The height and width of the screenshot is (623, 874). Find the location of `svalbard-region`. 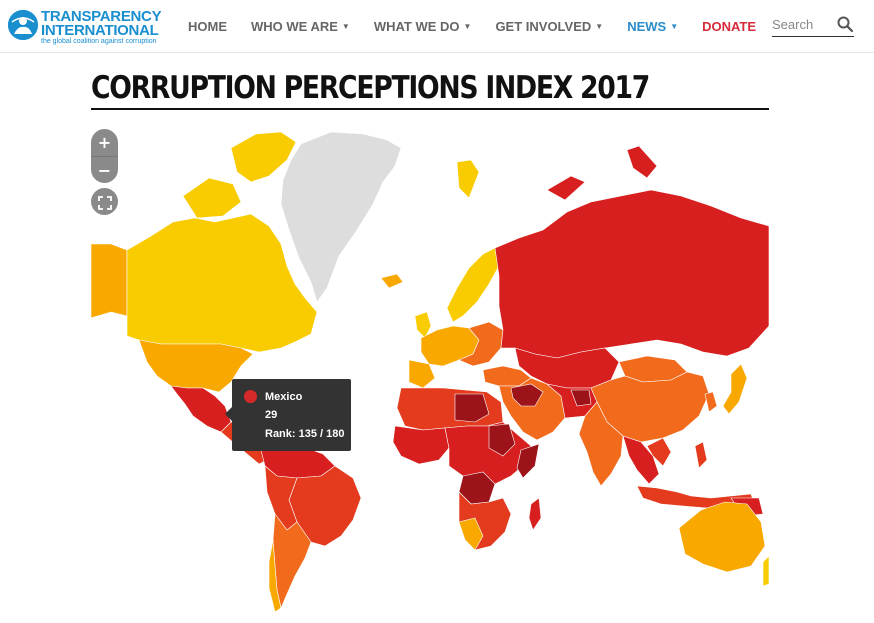

svalbard-region is located at coordinates (468, 179).